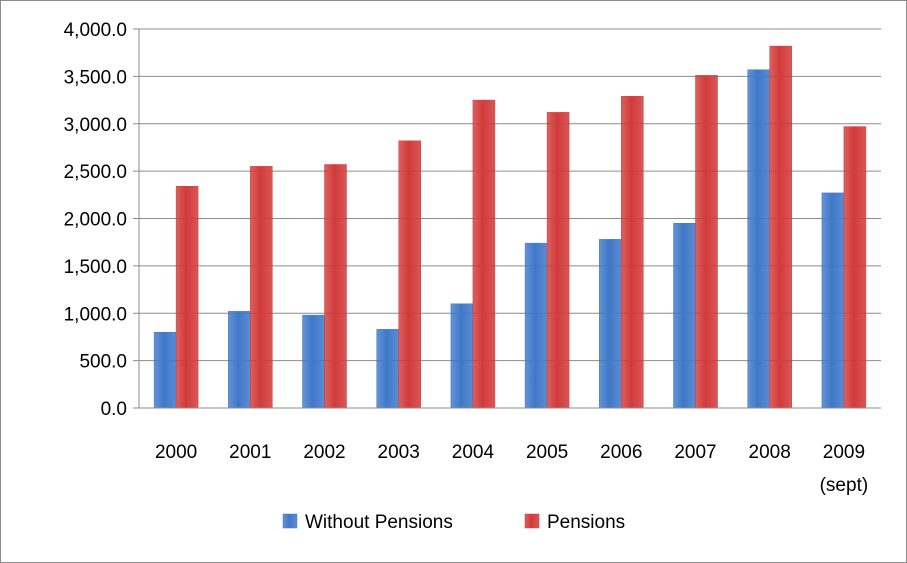 The height and width of the screenshot is (563, 907). Describe the element at coordinates (621, 452) in the screenshot. I see `x-tick-label: 2006` at that location.